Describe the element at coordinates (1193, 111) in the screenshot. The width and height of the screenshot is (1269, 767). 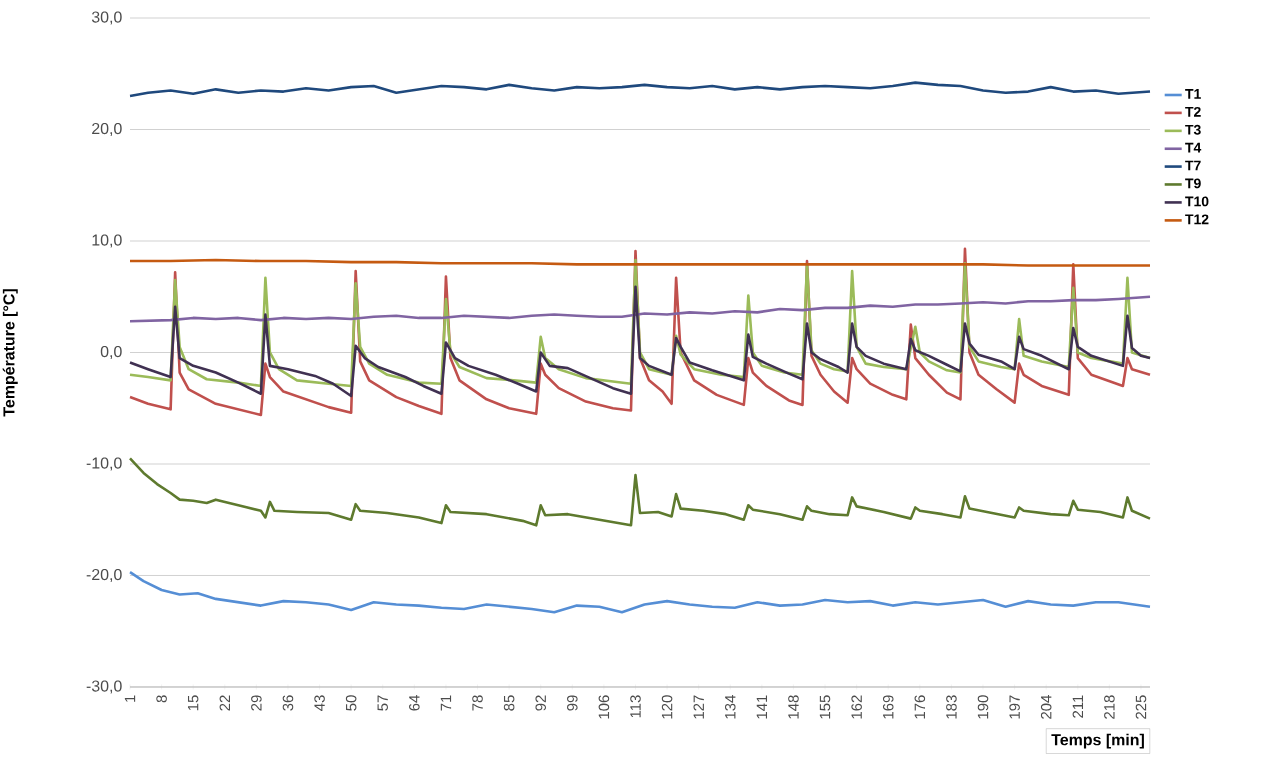
I see `legend-label: T2` at that location.